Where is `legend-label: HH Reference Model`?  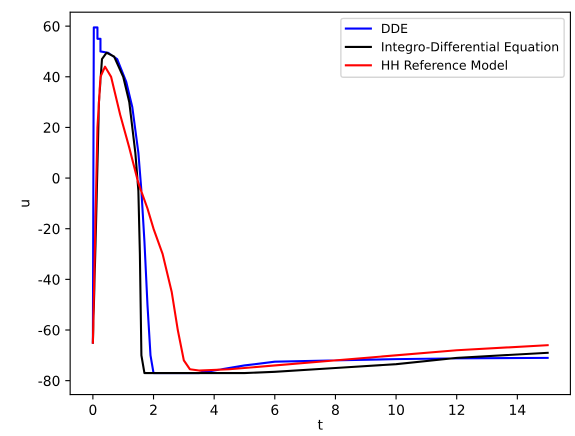
legend-label: HH Reference Model is located at coordinates (444, 65).